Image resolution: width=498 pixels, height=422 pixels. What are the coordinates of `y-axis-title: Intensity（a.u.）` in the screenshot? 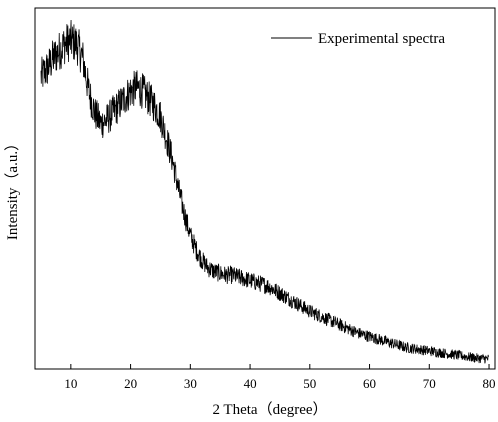 It's located at (12, 188).